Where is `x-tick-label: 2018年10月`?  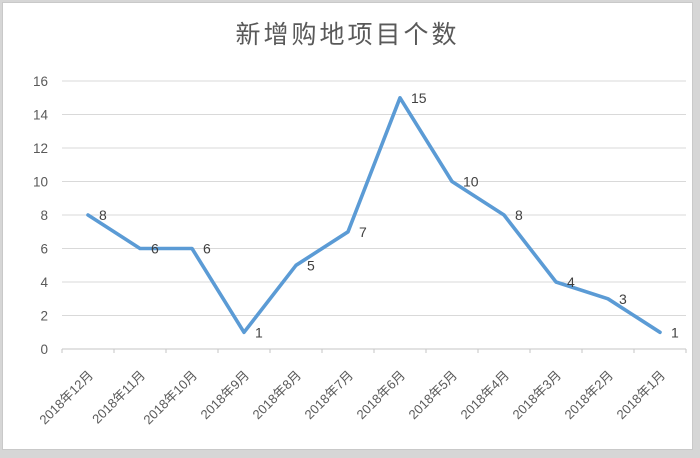 x-tick-label: 2018年10月 is located at coordinates (170, 398).